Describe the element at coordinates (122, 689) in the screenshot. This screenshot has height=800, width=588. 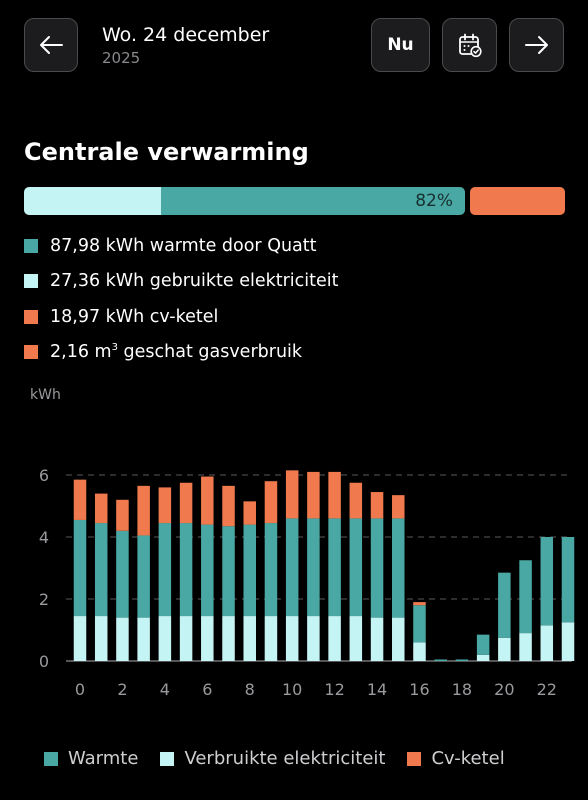
I see `x-tick-label: 2` at that location.